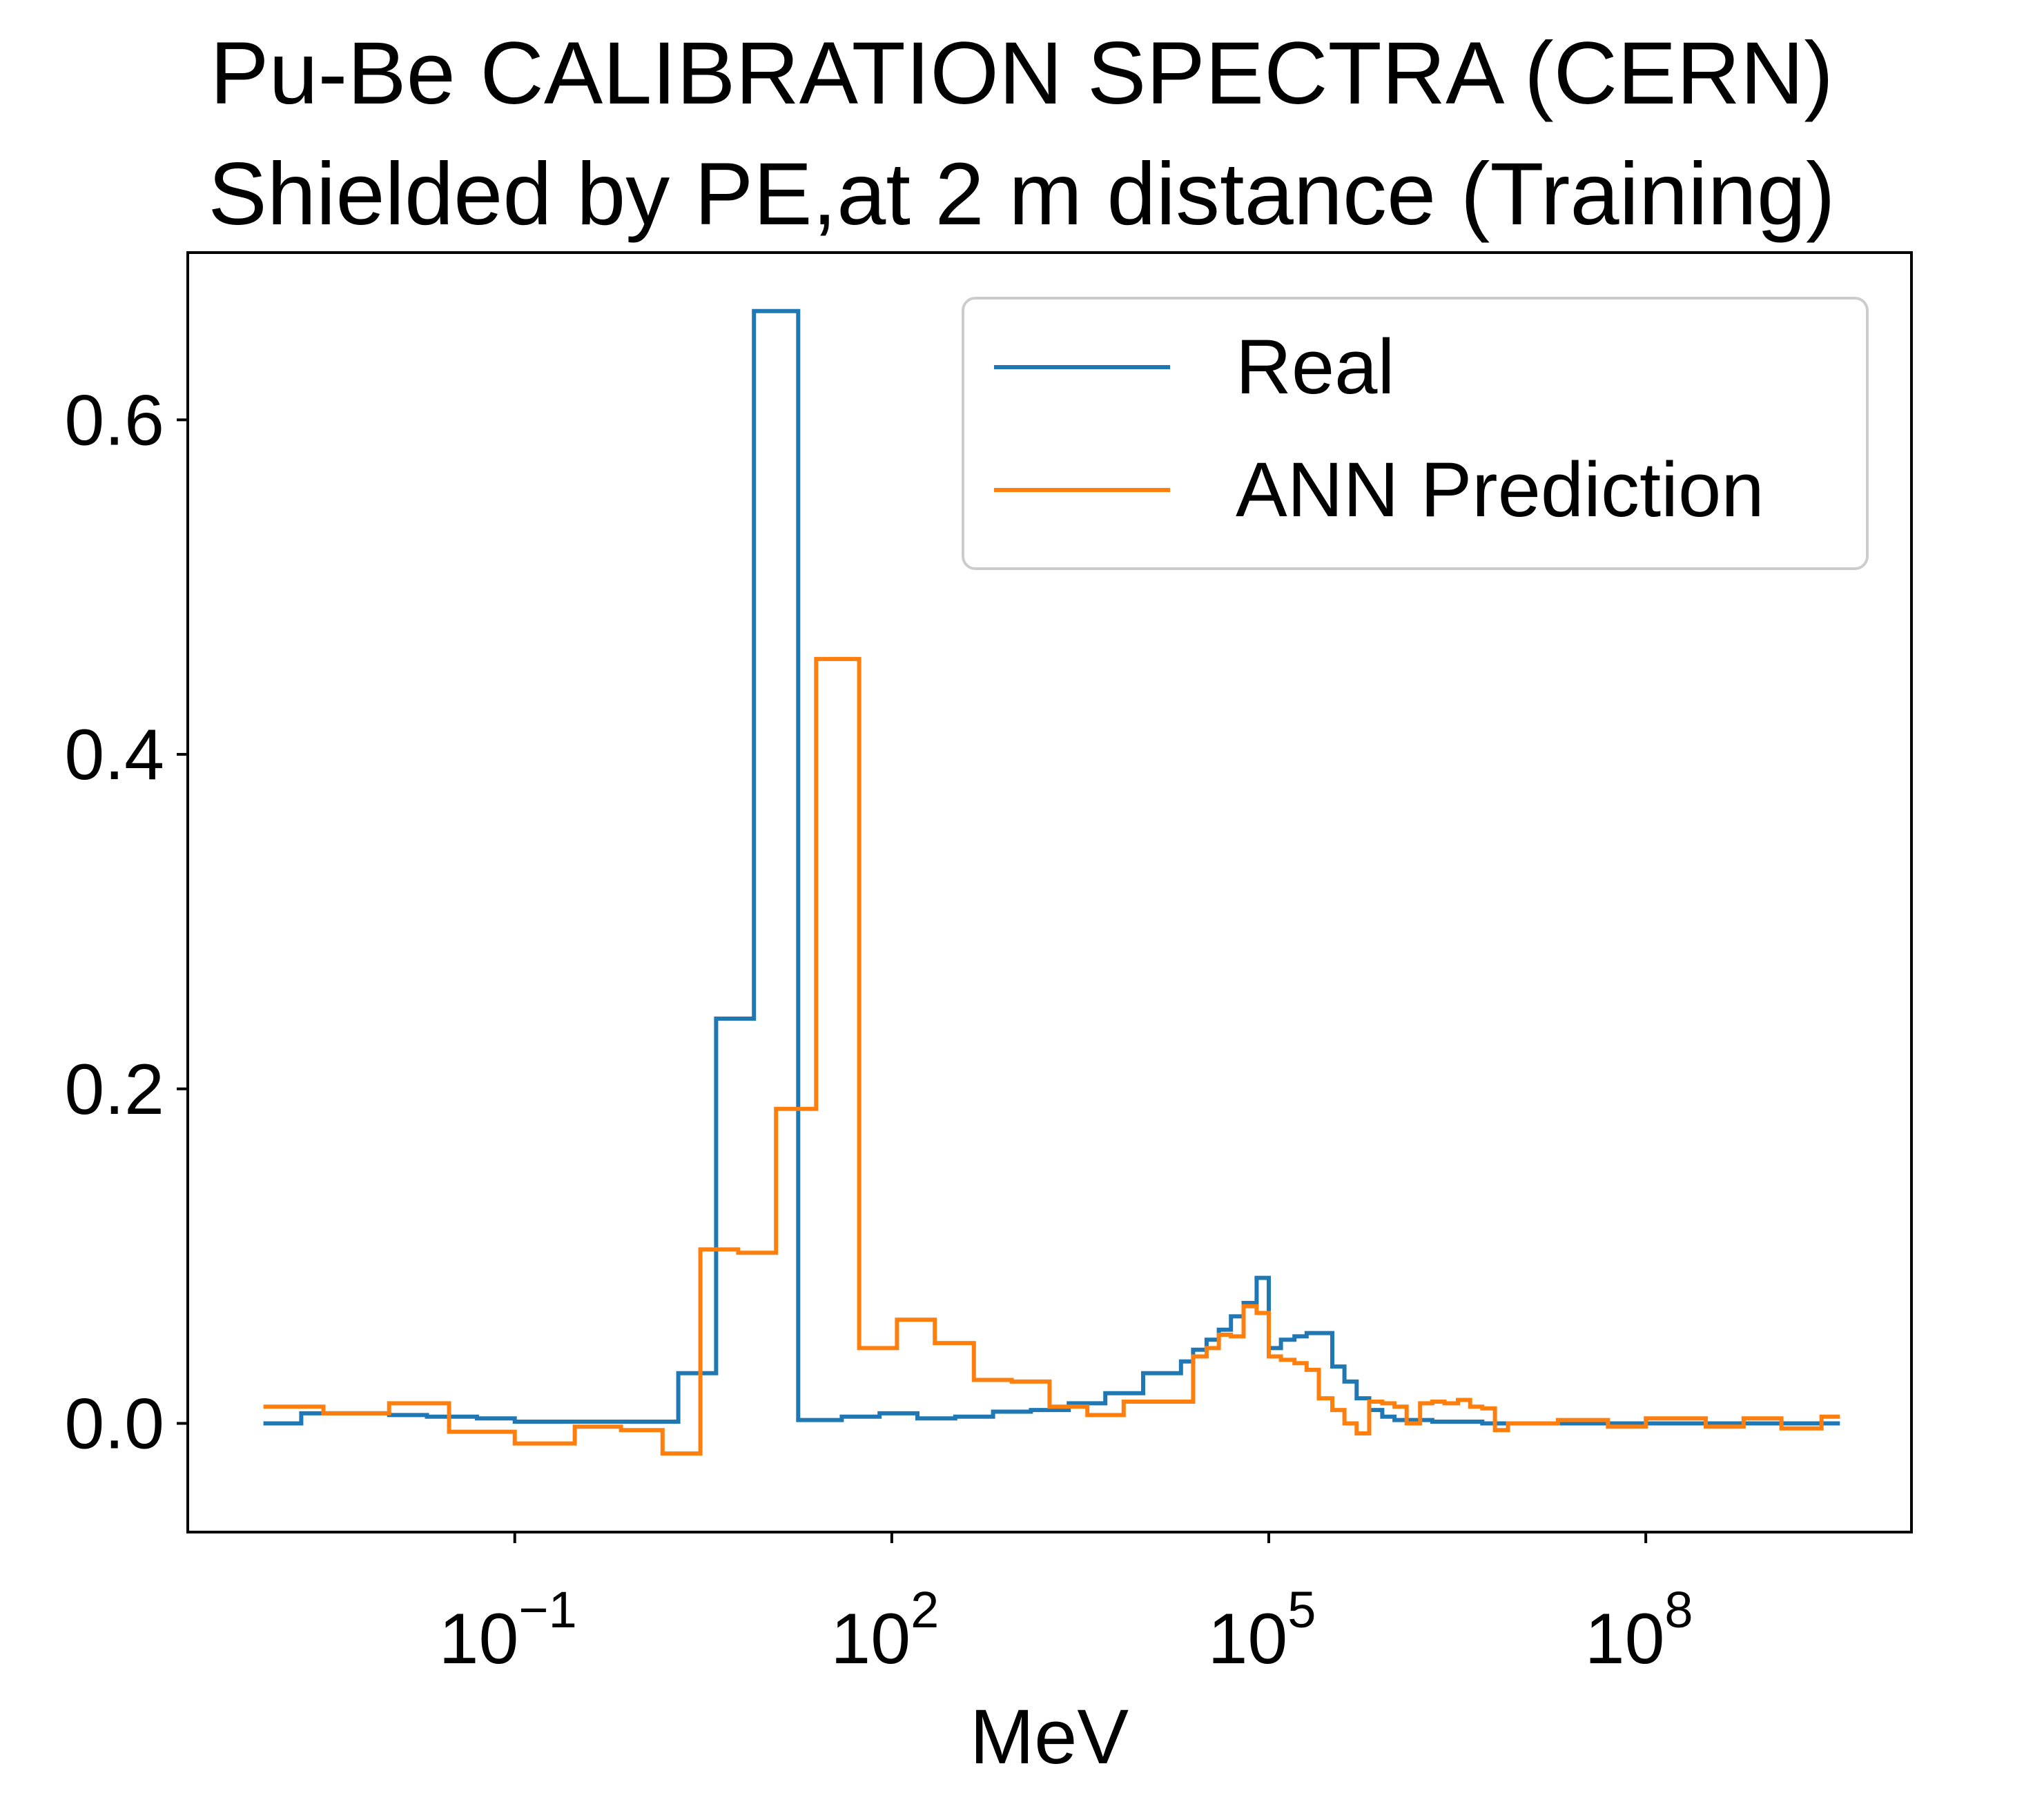 This screenshot has height=1804, width=2044. I want to click on y-tick-label: 0.6, so click(114, 420).